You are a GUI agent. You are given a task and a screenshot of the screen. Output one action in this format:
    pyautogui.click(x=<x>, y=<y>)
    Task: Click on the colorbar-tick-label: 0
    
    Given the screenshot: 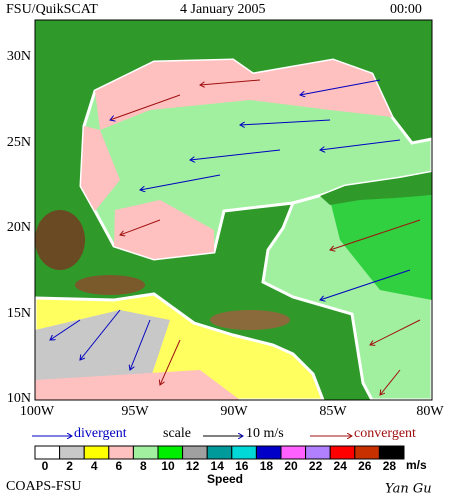 What is the action you would take?
    pyautogui.click(x=45, y=466)
    